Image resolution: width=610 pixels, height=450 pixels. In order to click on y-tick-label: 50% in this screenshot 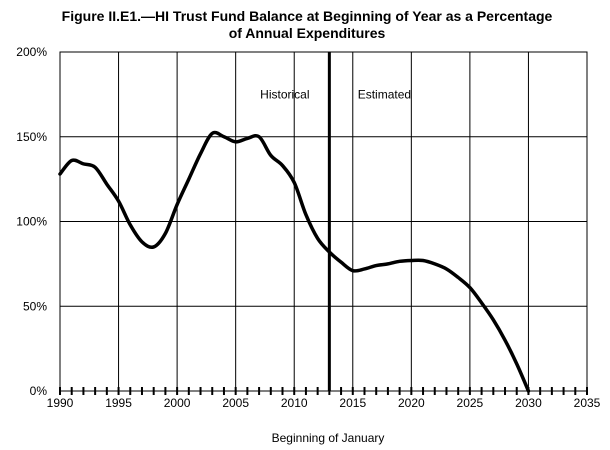, I will do `click(35, 306)`.